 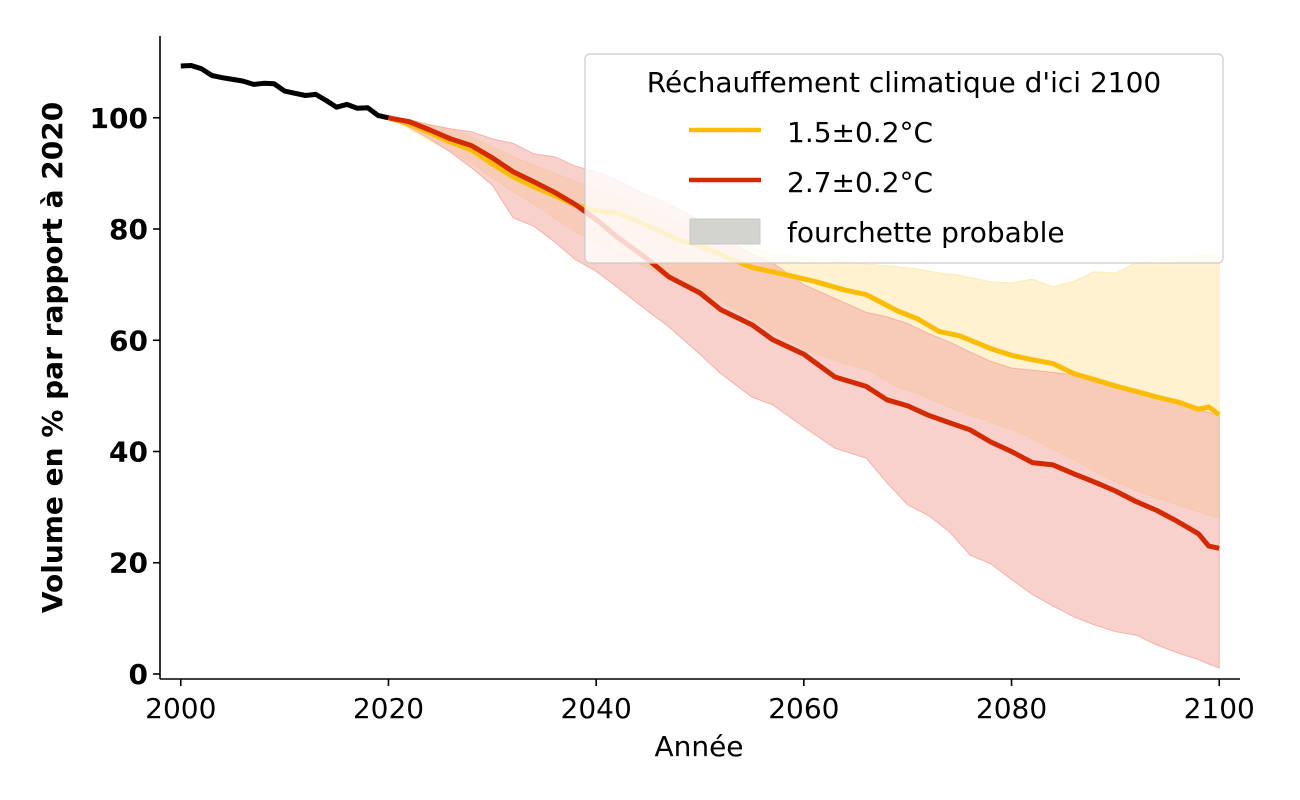 What do you see at coordinates (926, 232) in the screenshot?
I see `legend-label-range: fourchette probable` at bounding box center [926, 232].